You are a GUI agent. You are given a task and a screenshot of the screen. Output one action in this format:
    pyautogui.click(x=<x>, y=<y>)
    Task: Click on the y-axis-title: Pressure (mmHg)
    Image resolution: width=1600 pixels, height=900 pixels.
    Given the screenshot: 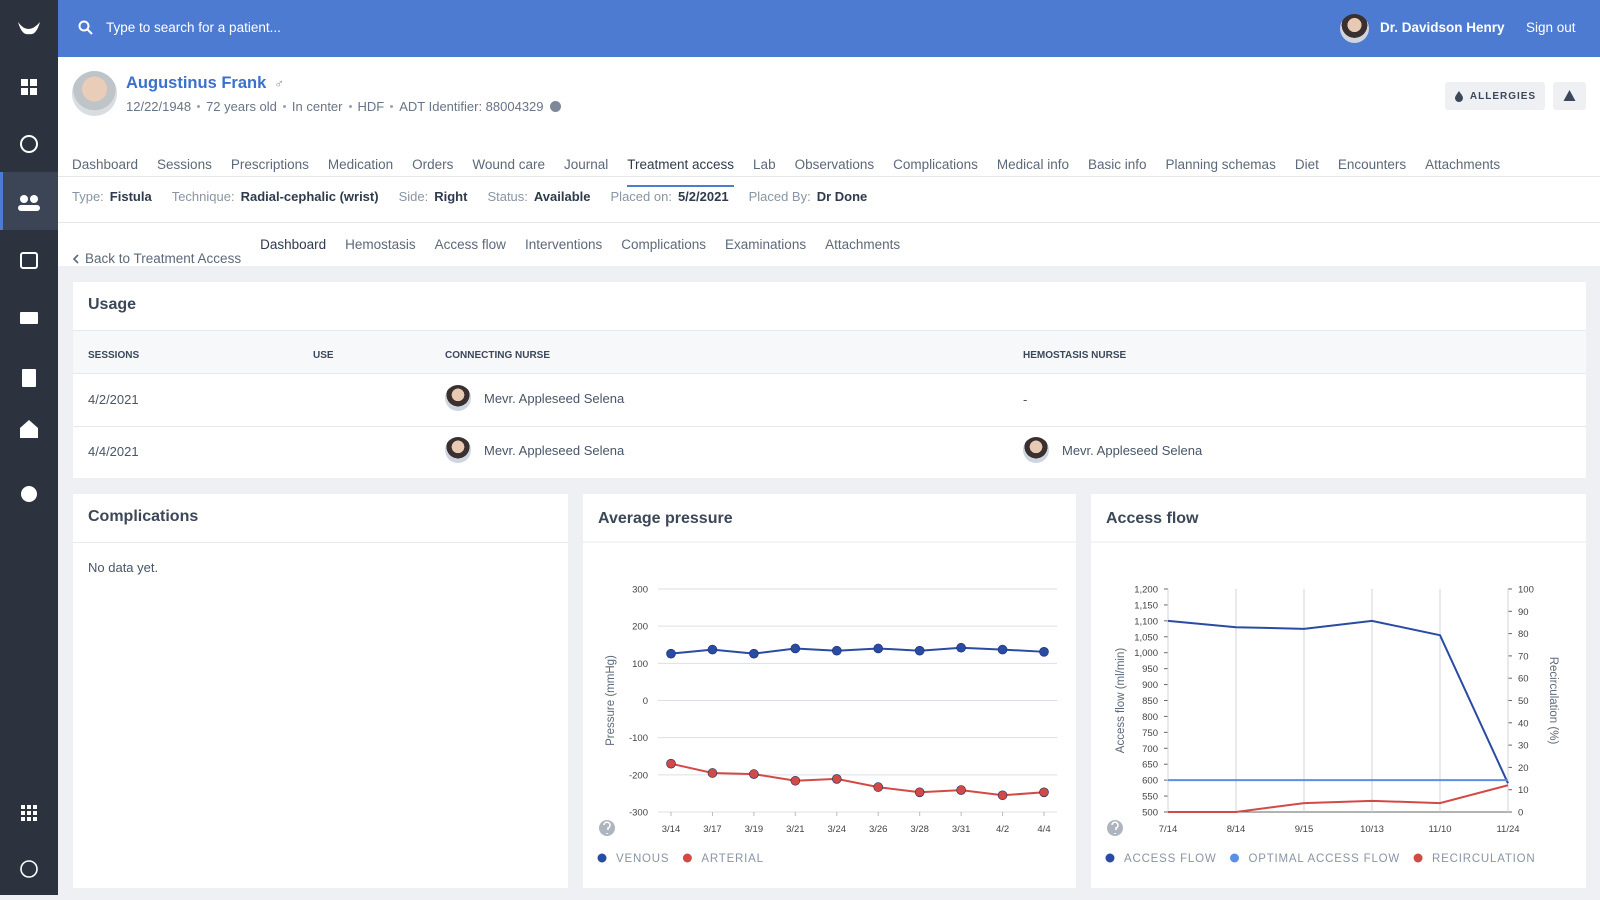 What is the action you would take?
    pyautogui.click(x=611, y=700)
    